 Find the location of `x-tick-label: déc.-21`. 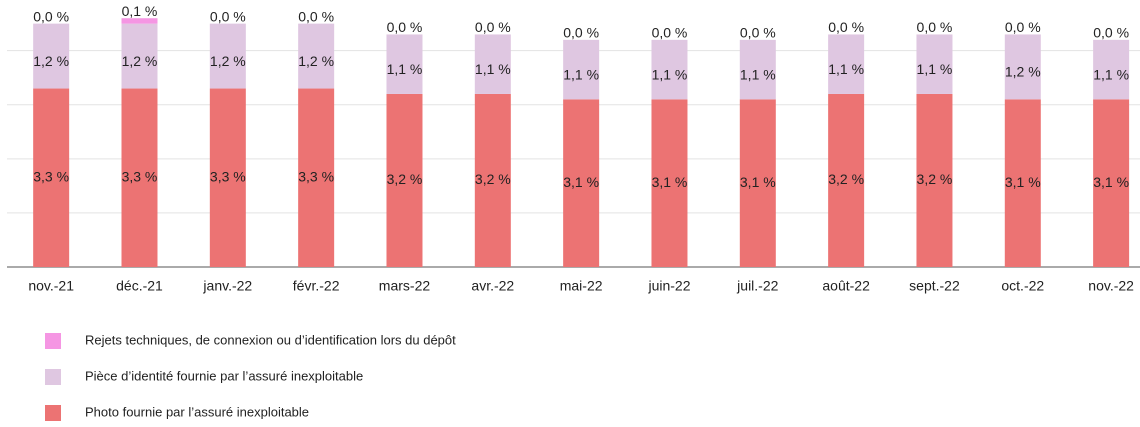

x-tick-label: déc.-21 is located at coordinates (139, 286).